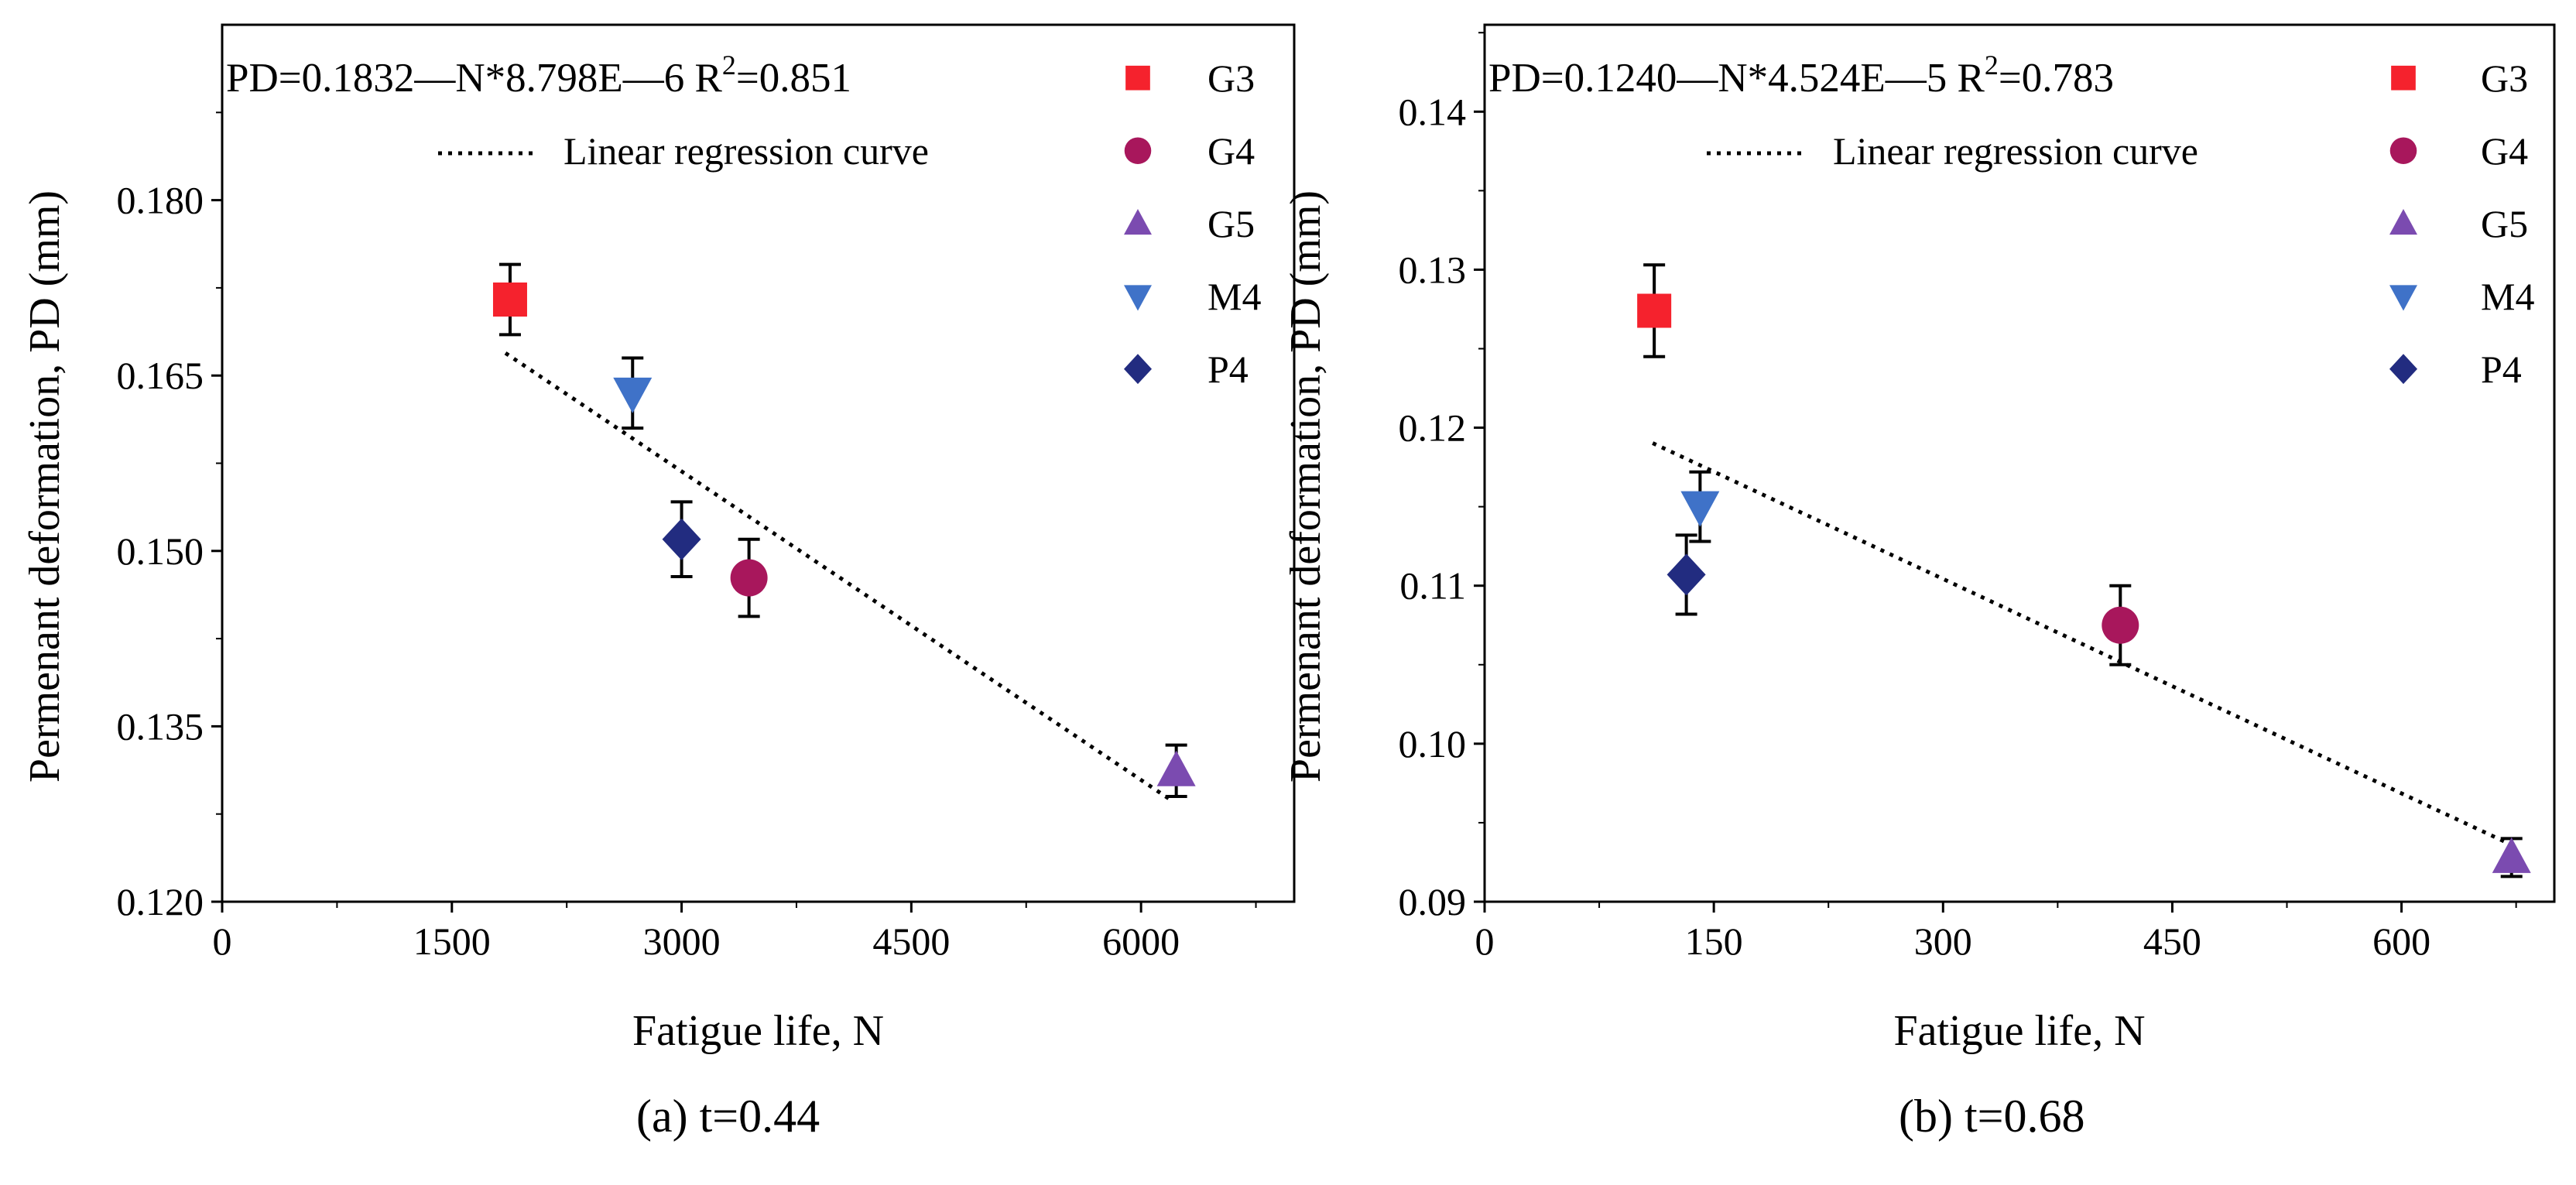  I want to click on y-tick-label: 0.12, so click(1433, 428).